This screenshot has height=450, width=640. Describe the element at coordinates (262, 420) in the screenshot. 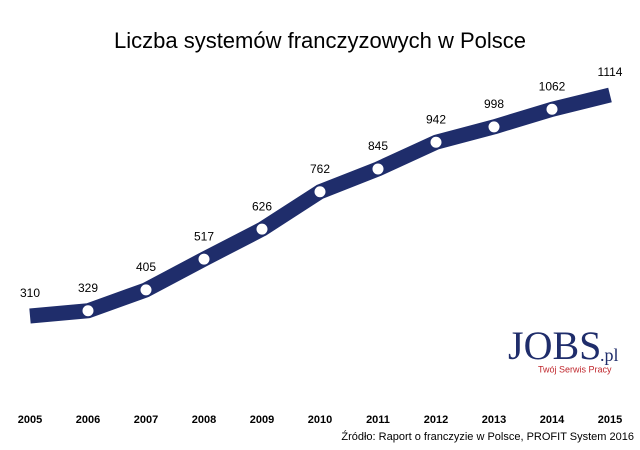

I see `x-tick-label: 2009` at that location.